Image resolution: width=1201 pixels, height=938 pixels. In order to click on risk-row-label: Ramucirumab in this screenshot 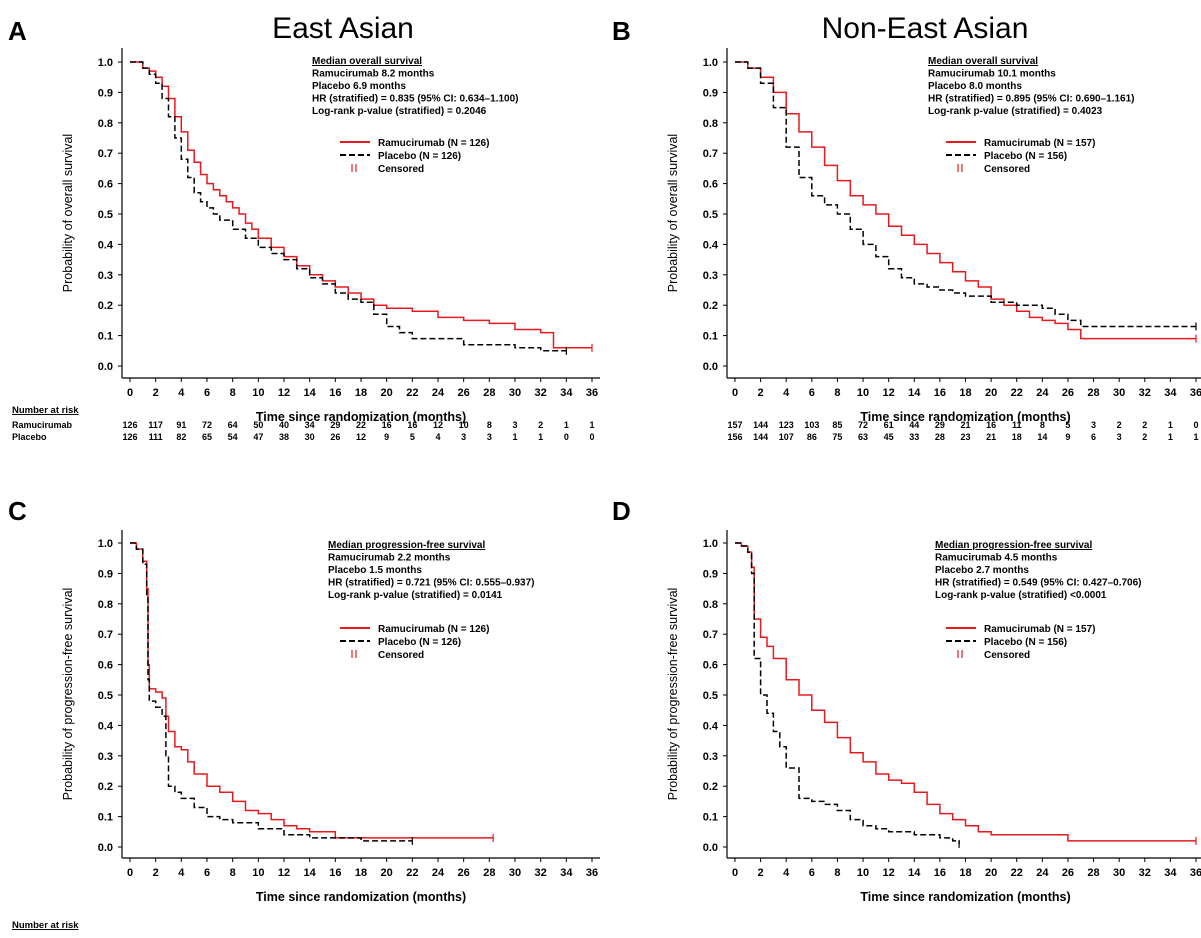, I will do `click(42, 425)`.